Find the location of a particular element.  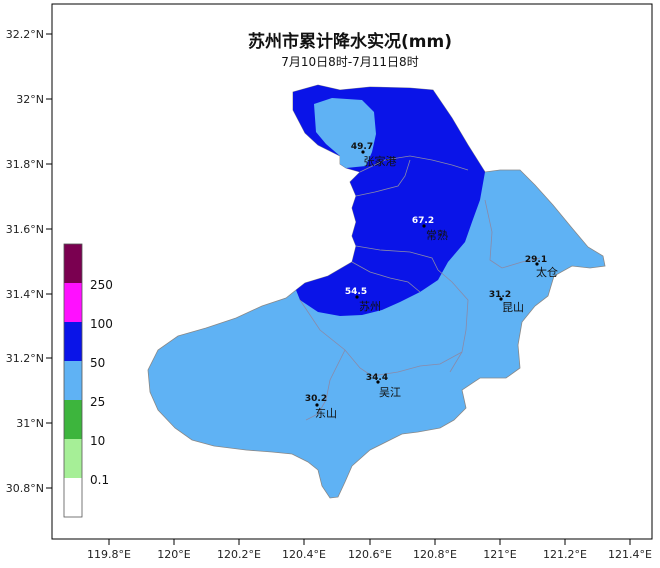

station-changshu: 67.2 常熟 is located at coordinates (430, 229).